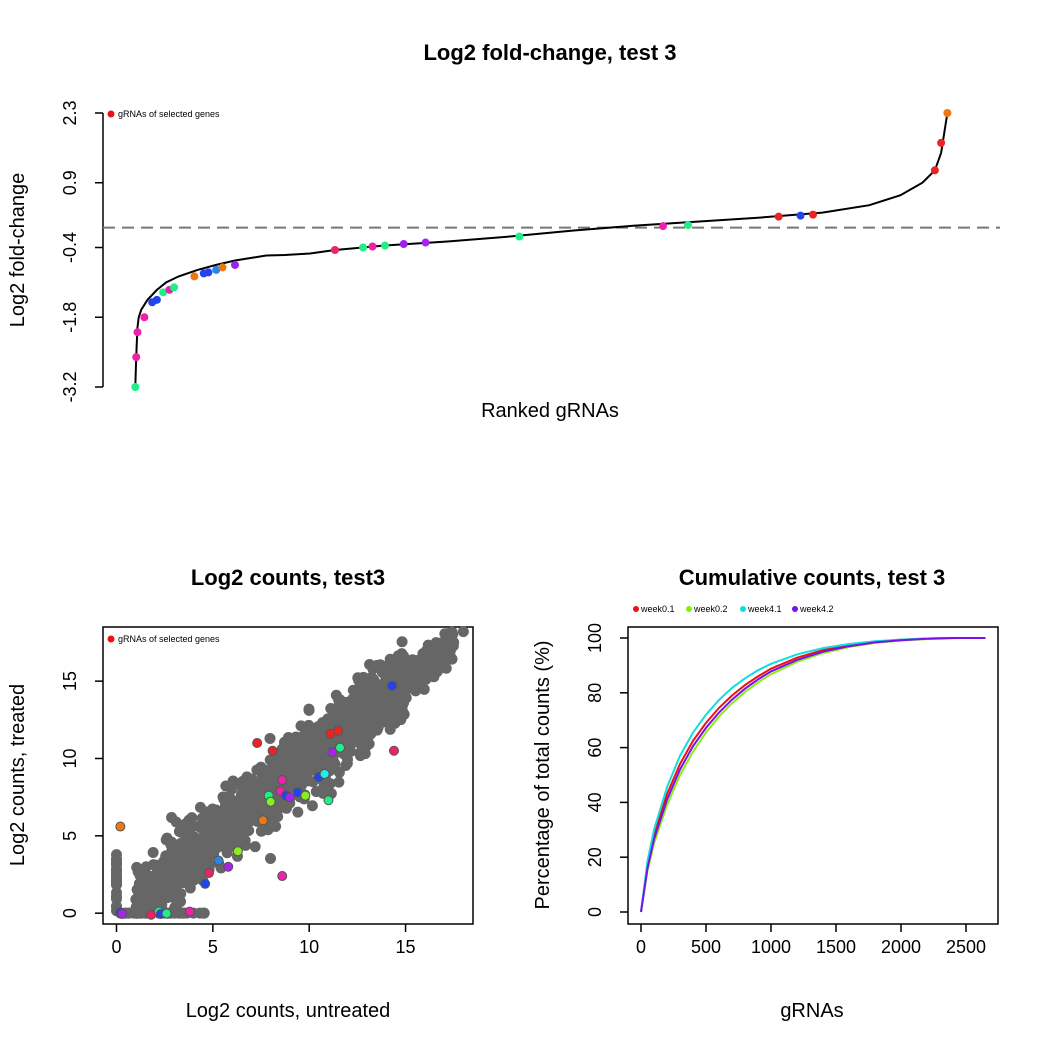 This screenshot has height=1050, width=1050. Describe the element at coordinates (18, 250) in the screenshot. I see `fold-change-ylabel: Log2 fold-change` at that location.